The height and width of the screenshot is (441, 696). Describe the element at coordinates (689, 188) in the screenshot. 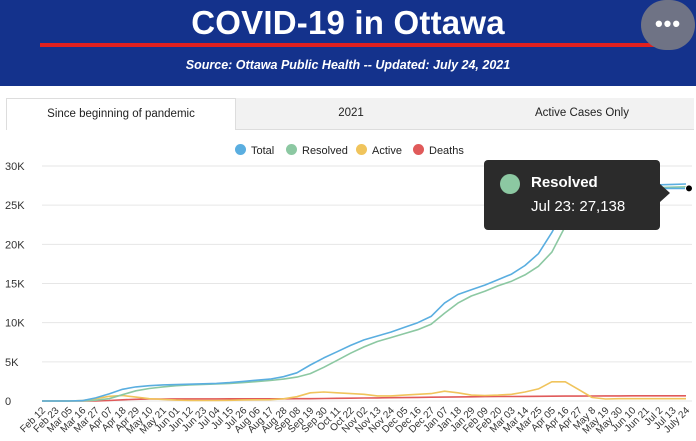

I see `hover-point-marker` at that location.